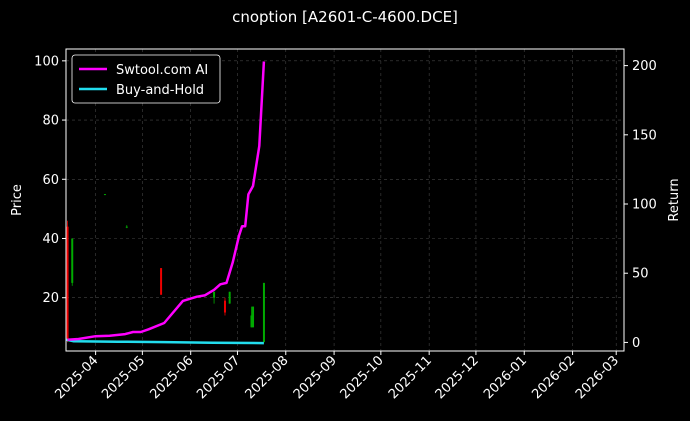 This screenshot has width=690, height=421. Describe the element at coordinates (345, 17) in the screenshot. I see `chart-title: cnoption [A2601-C-4600.DCE]` at that location.